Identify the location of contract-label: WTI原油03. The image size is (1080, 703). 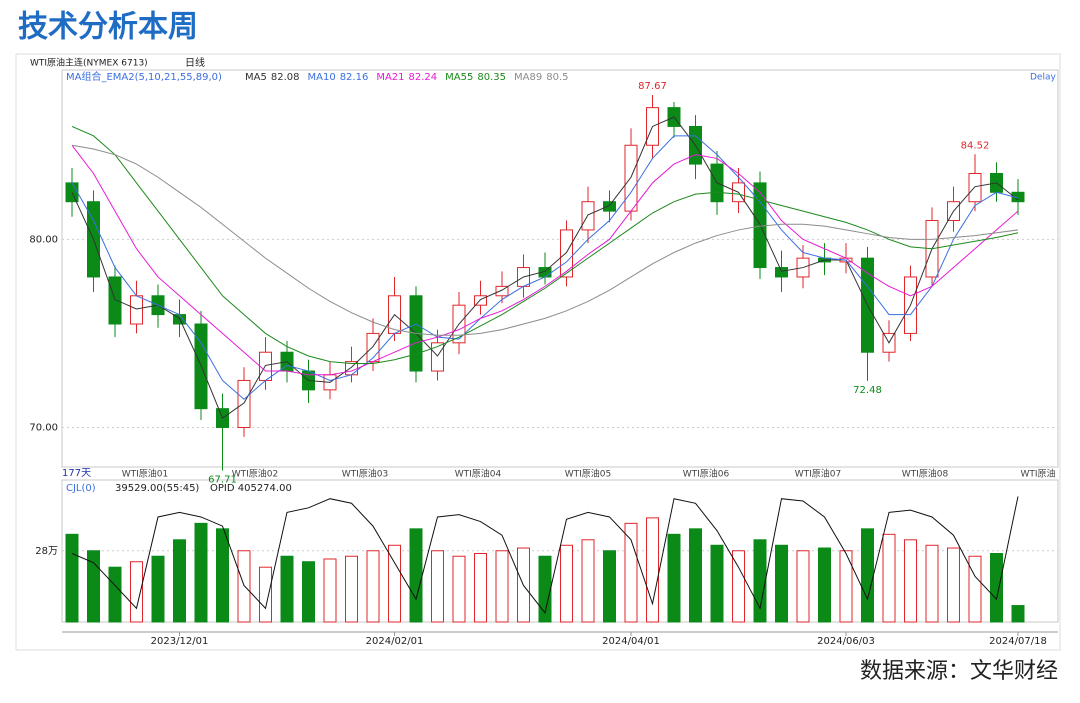
(365, 474).